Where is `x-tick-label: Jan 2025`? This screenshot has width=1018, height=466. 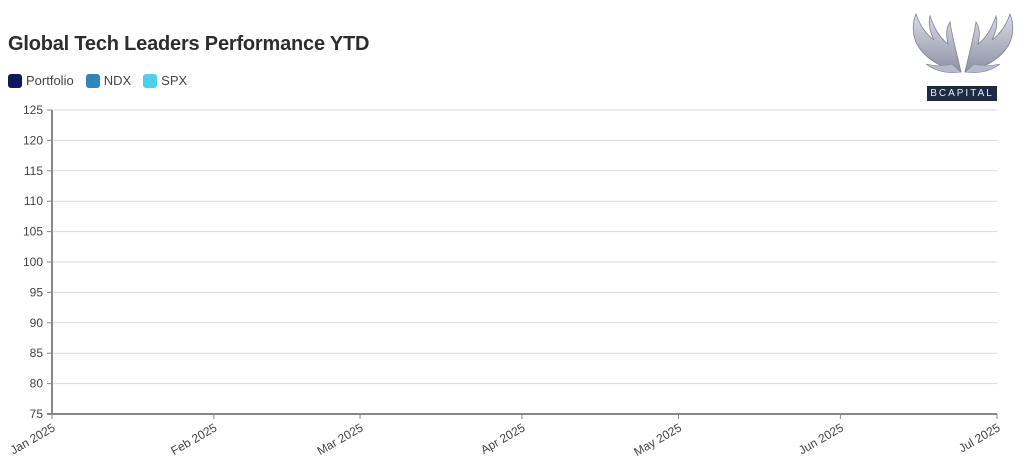
x-tick-label: Jan 2025 is located at coordinates (33, 438).